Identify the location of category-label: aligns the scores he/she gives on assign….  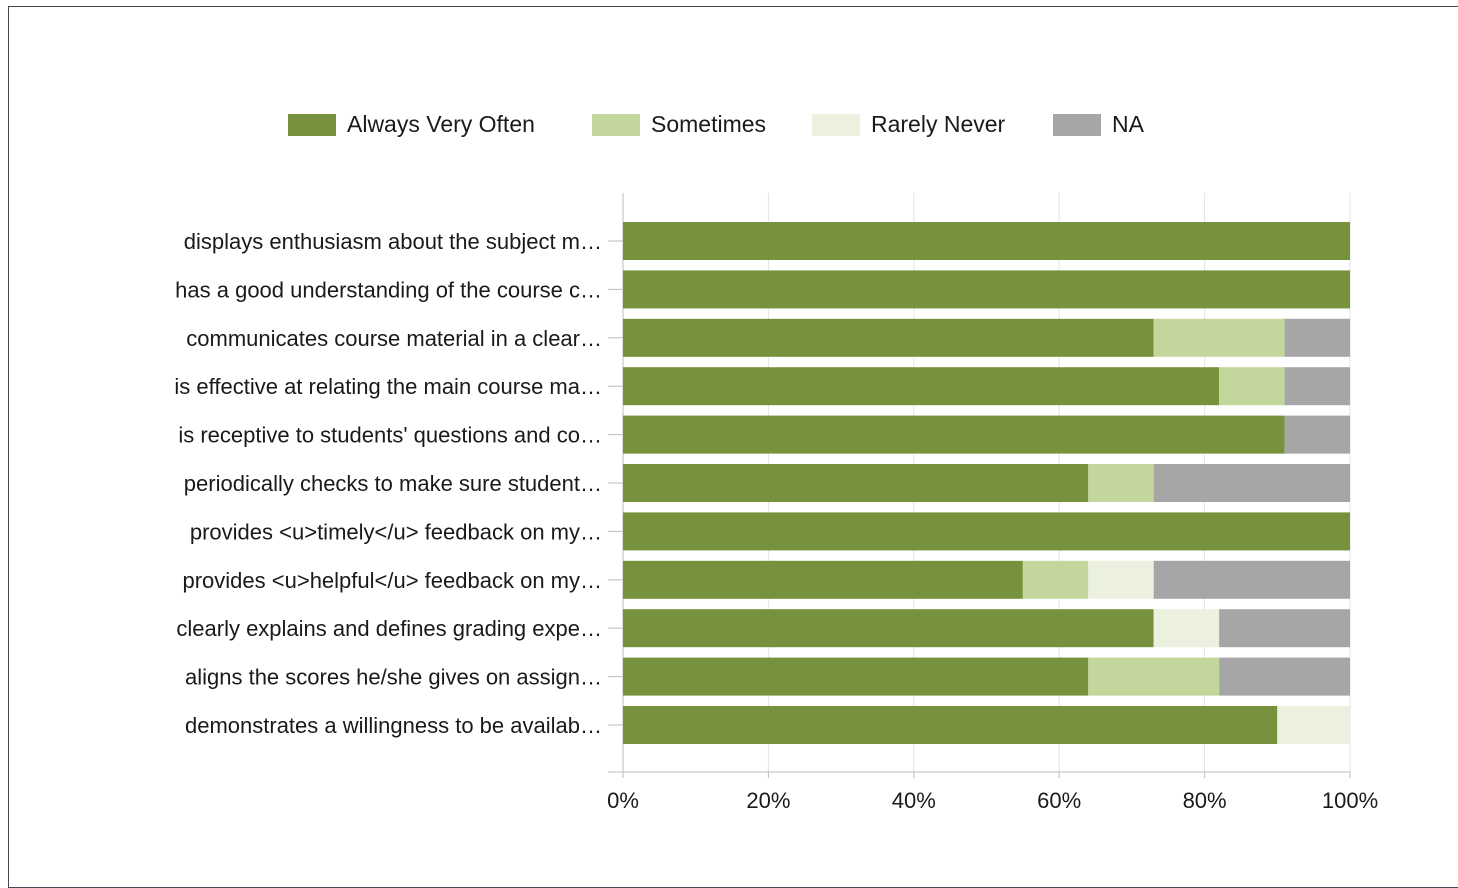
(393, 677).